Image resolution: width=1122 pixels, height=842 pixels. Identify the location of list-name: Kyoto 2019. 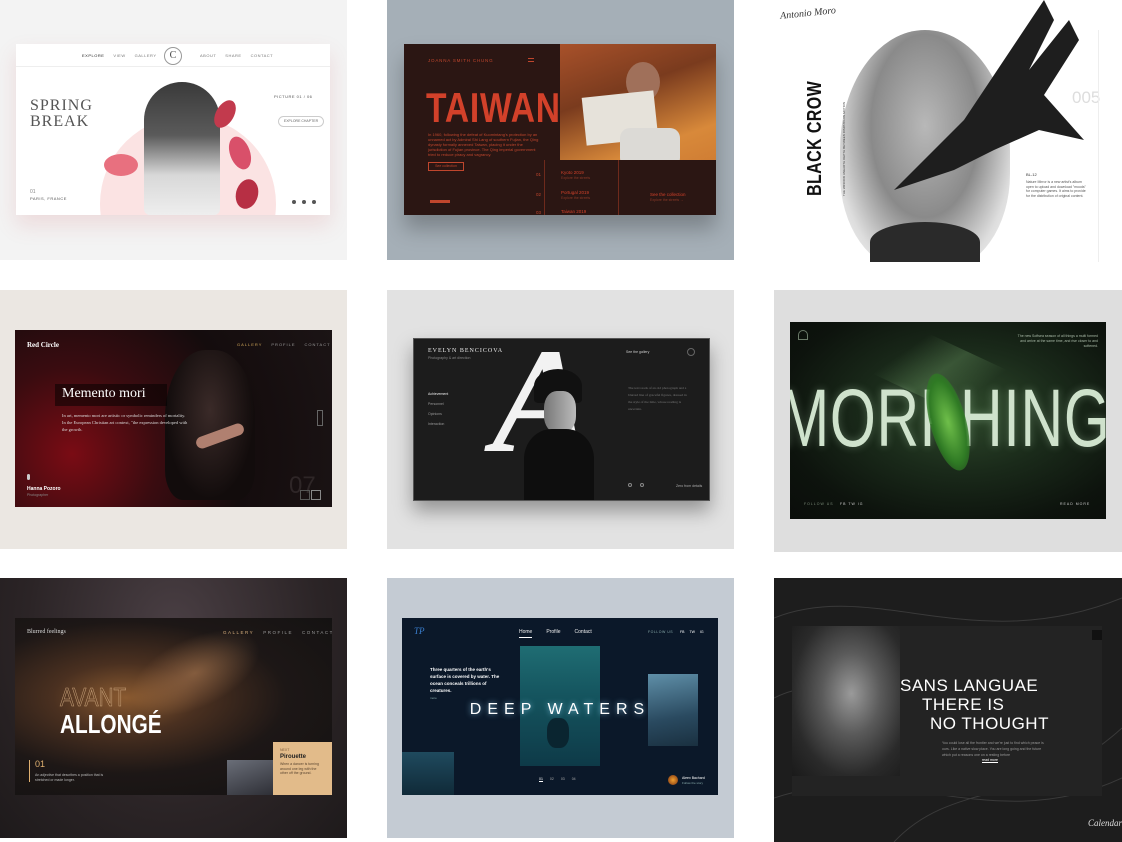
(572, 172).